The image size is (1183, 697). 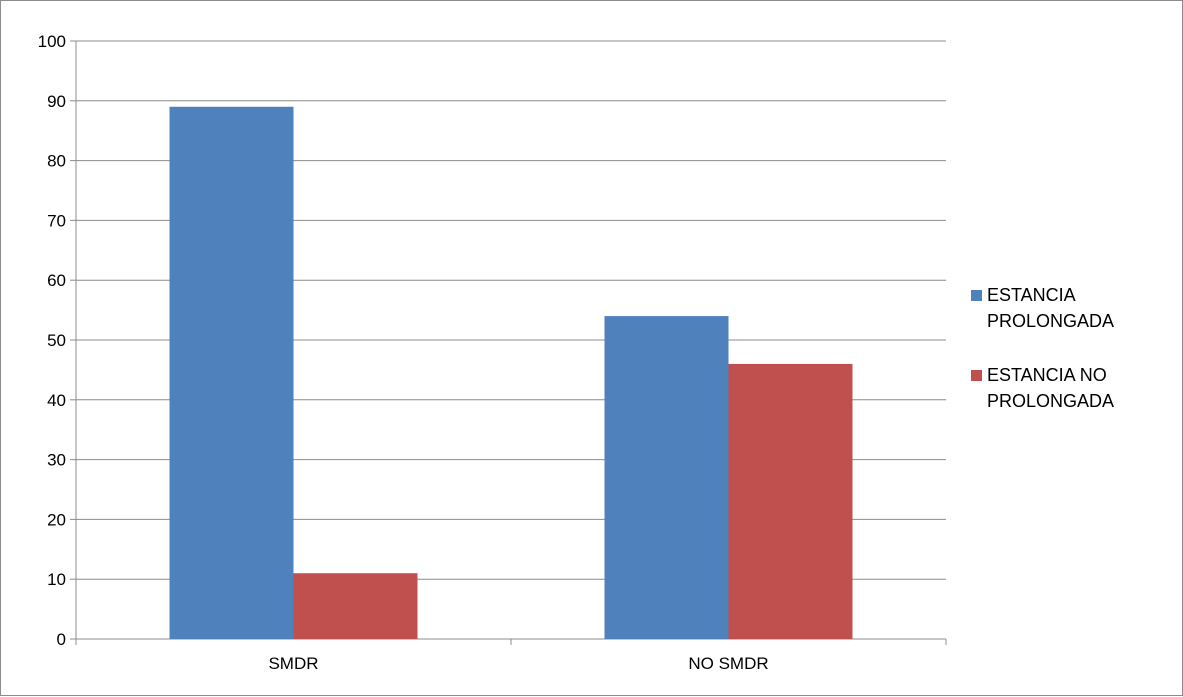 I want to click on y-tick-label: 70, so click(x=56, y=220).